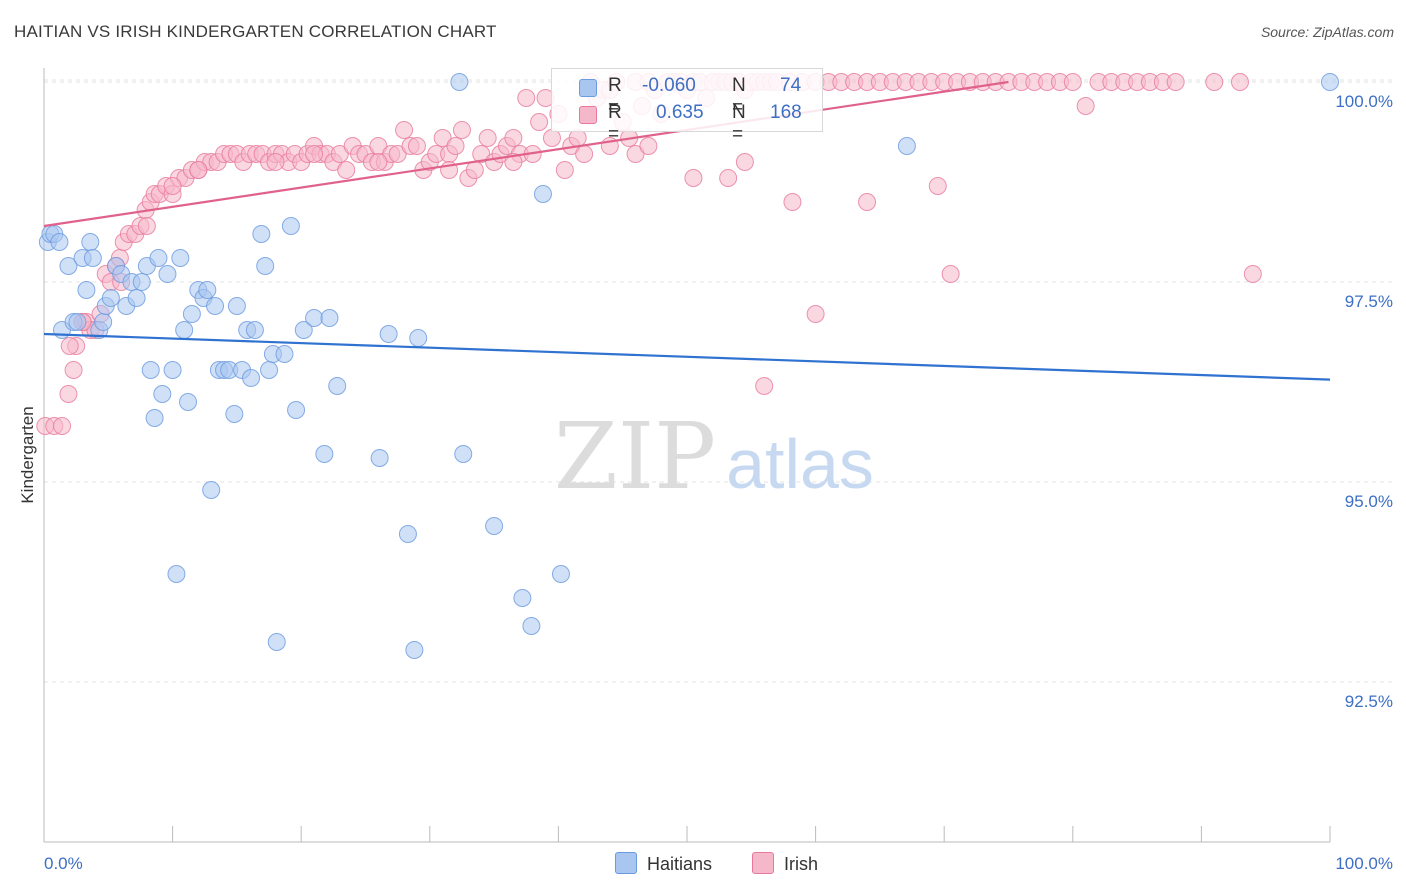  What do you see at coordinates (1327, 32) in the screenshot?
I see `source-label: Source: ZipAtlas.com` at bounding box center [1327, 32].